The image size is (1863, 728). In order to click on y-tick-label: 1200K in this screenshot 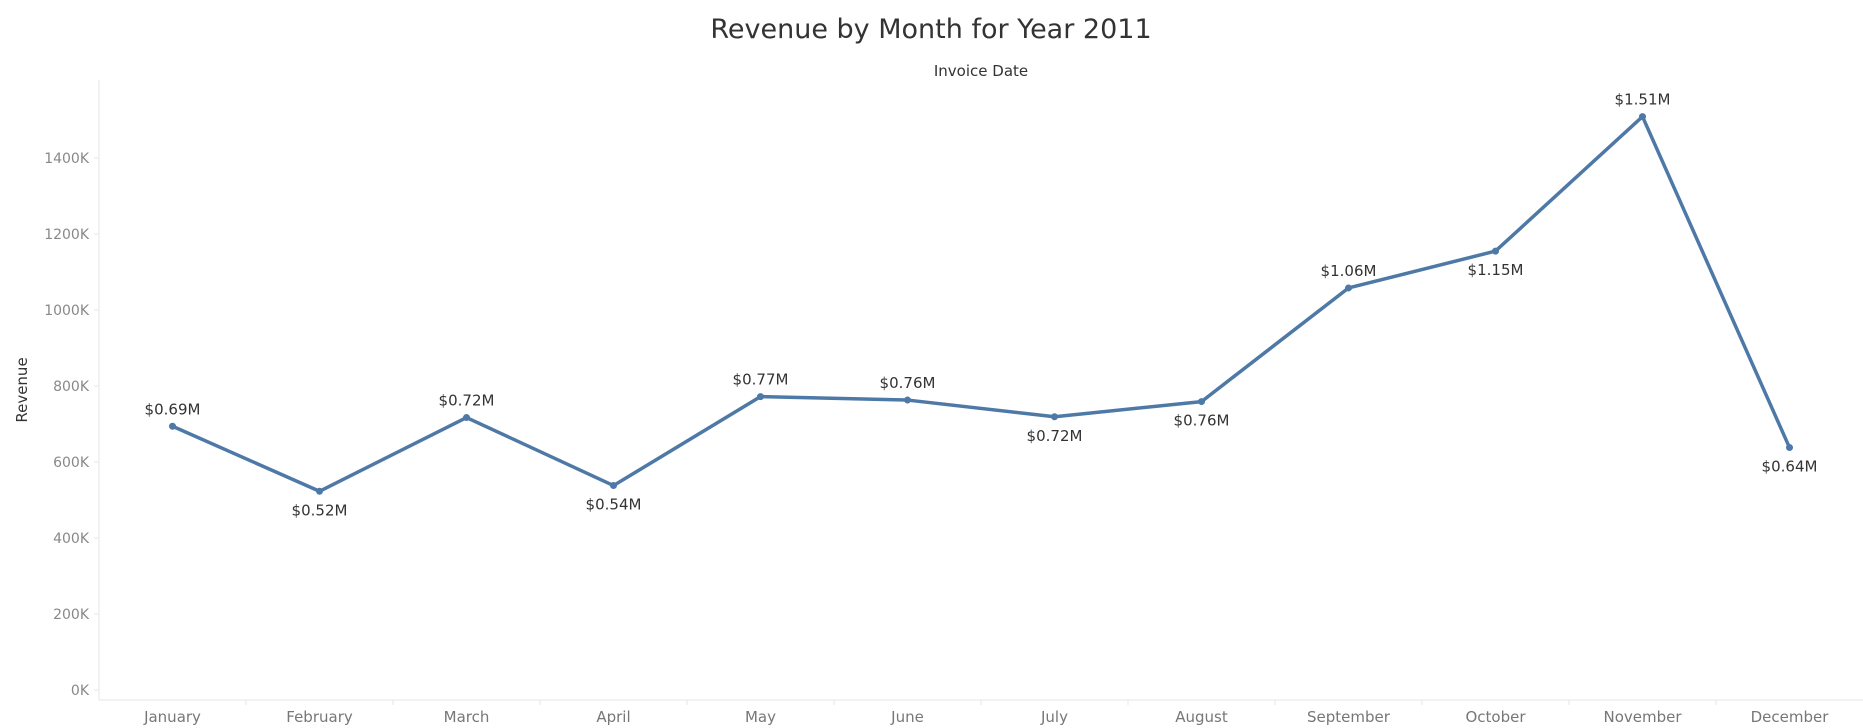, I will do `click(67, 235)`.